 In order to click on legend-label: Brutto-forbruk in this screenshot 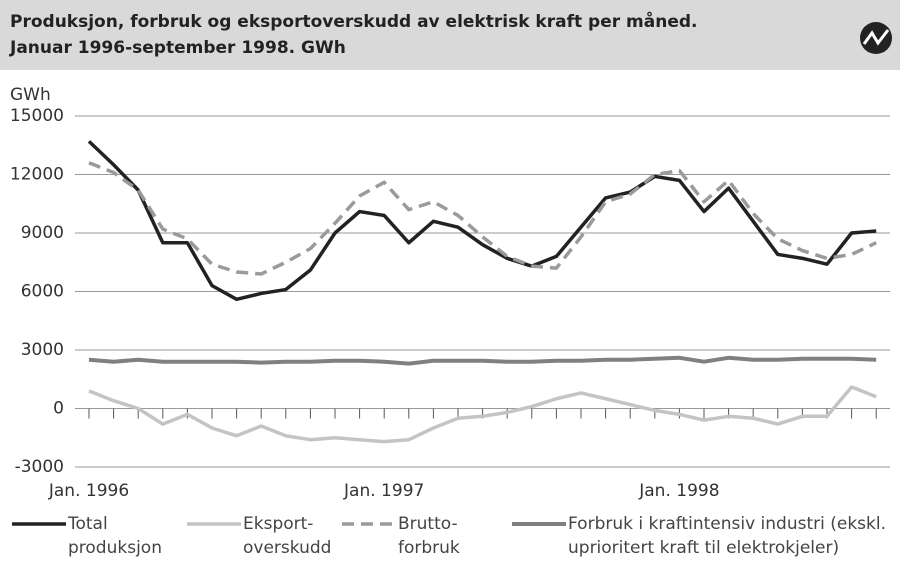, I will do `click(429, 536)`.